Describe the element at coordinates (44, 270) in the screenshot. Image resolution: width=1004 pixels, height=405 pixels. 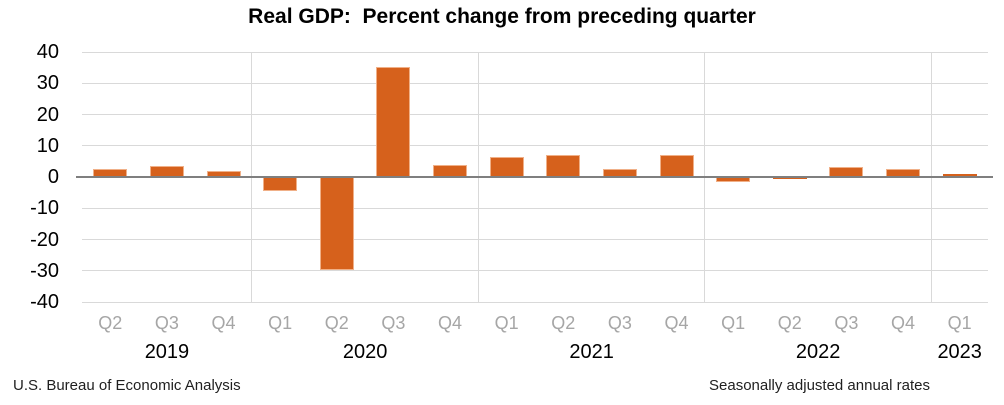
I see `y-tick-label: -30` at that location.